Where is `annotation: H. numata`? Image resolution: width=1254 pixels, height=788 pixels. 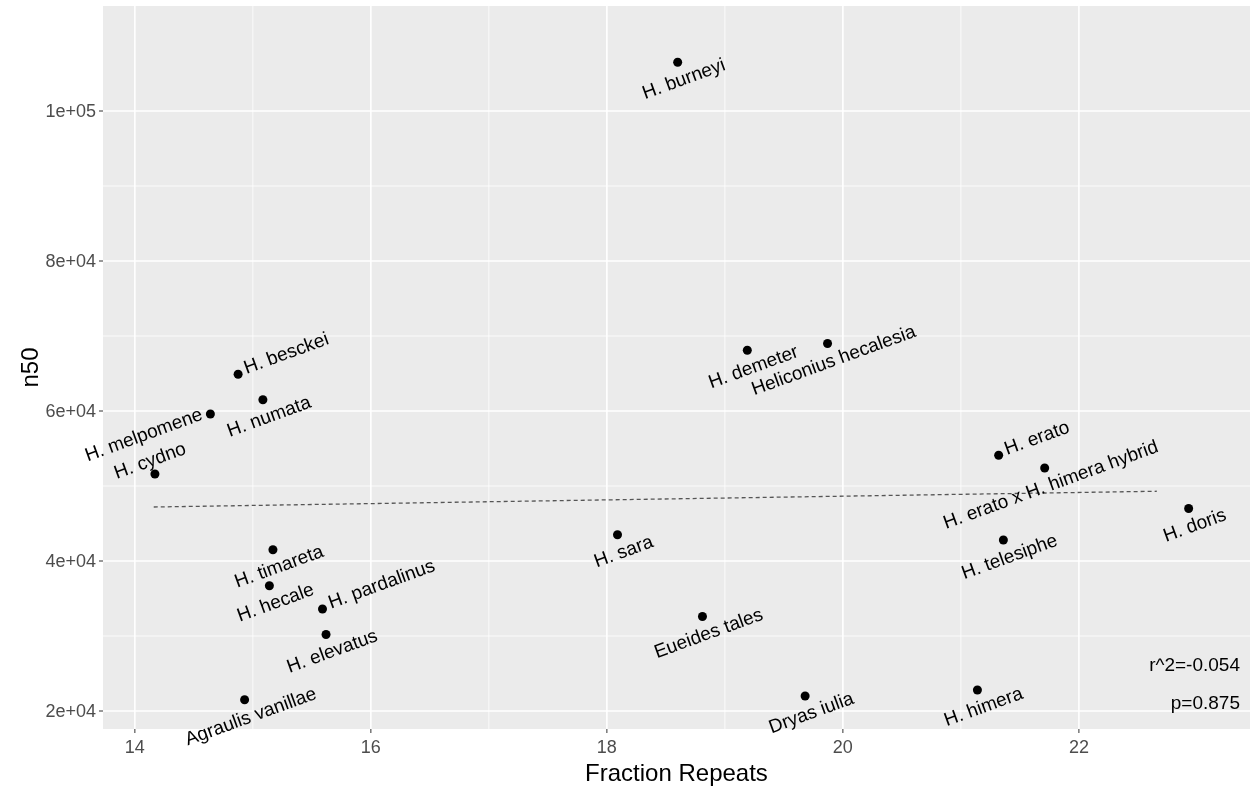 annotation: H. numata is located at coordinates (268, 415).